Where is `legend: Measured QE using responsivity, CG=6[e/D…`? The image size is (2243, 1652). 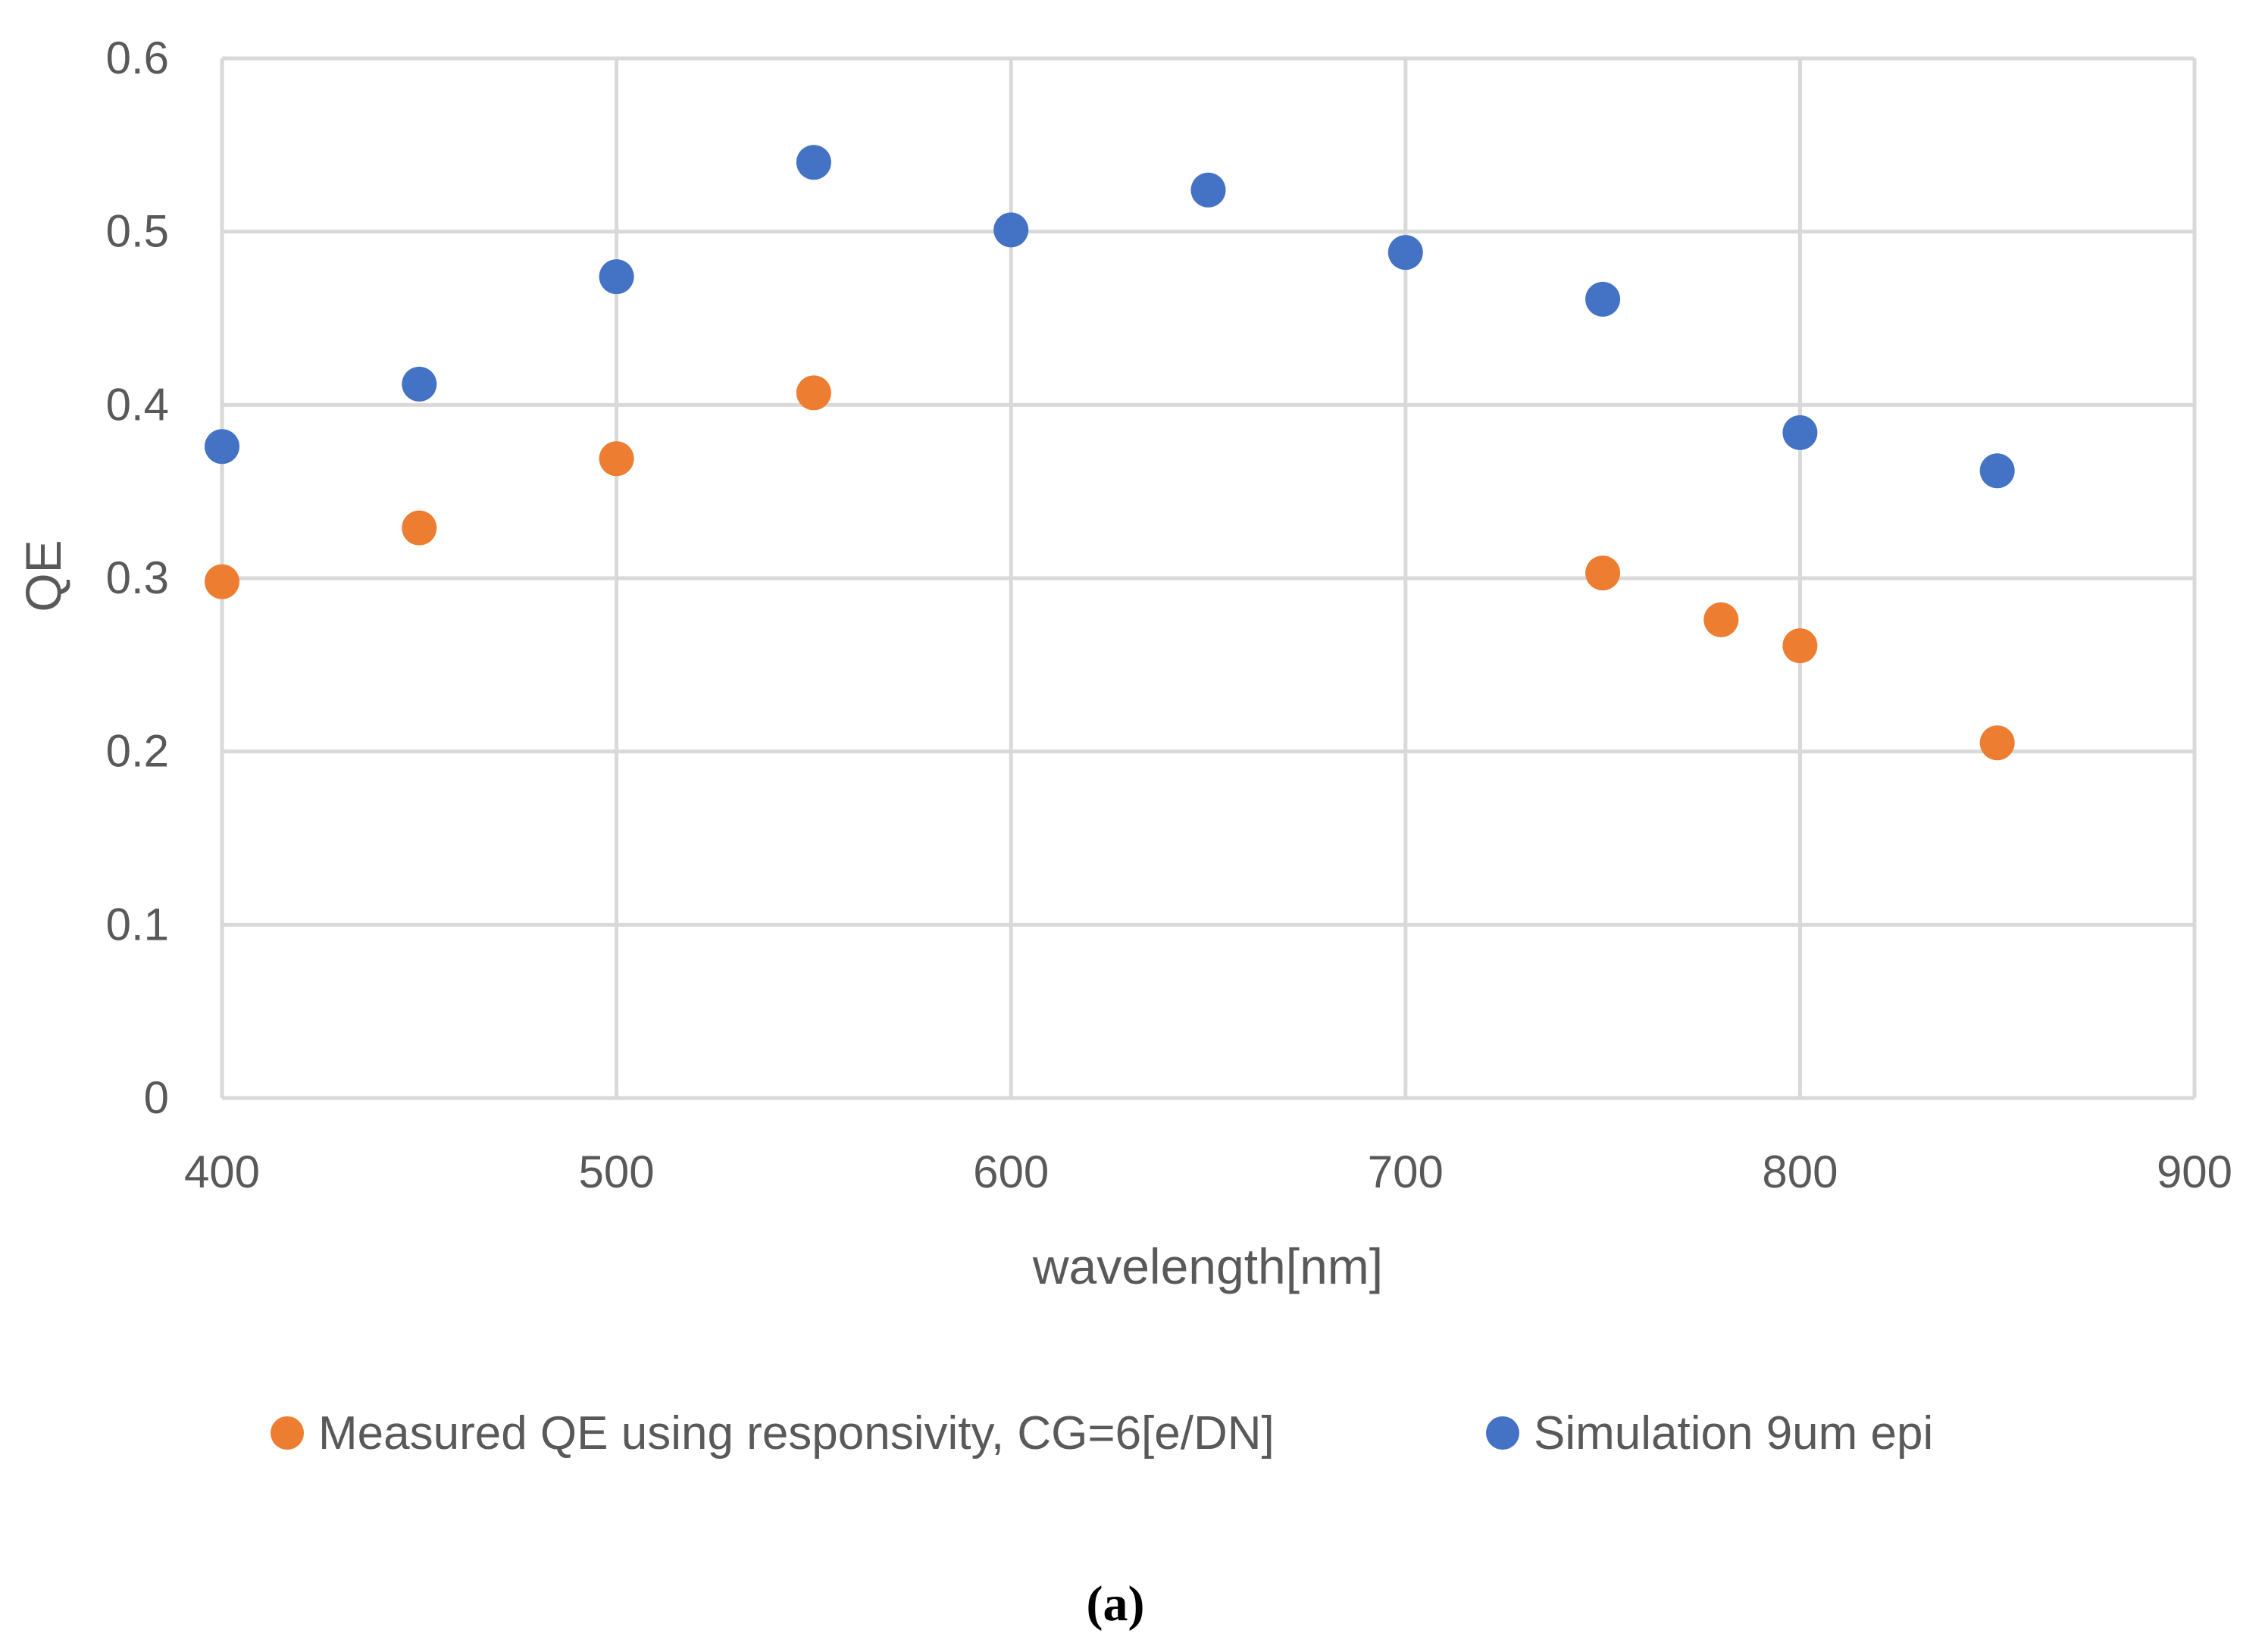
legend: Measured QE using responsivity, CG=6[e/D… is located at coordinates (1102, 1433).